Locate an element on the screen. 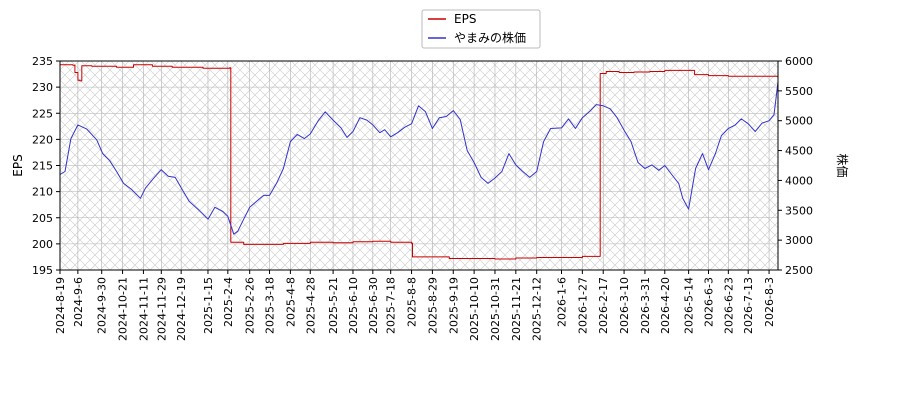  x-tick-label: 2024-10-21 is located at coordinates (123, 309).